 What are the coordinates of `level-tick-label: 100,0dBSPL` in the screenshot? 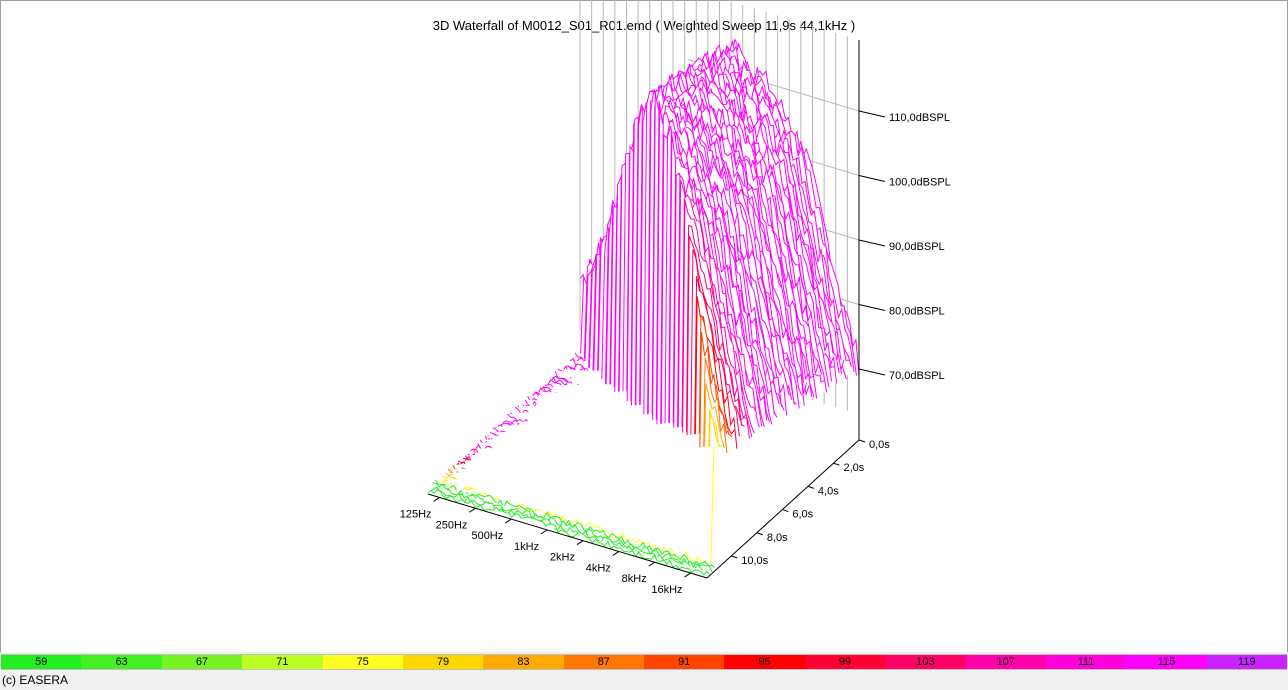 It's located at (920, 182).